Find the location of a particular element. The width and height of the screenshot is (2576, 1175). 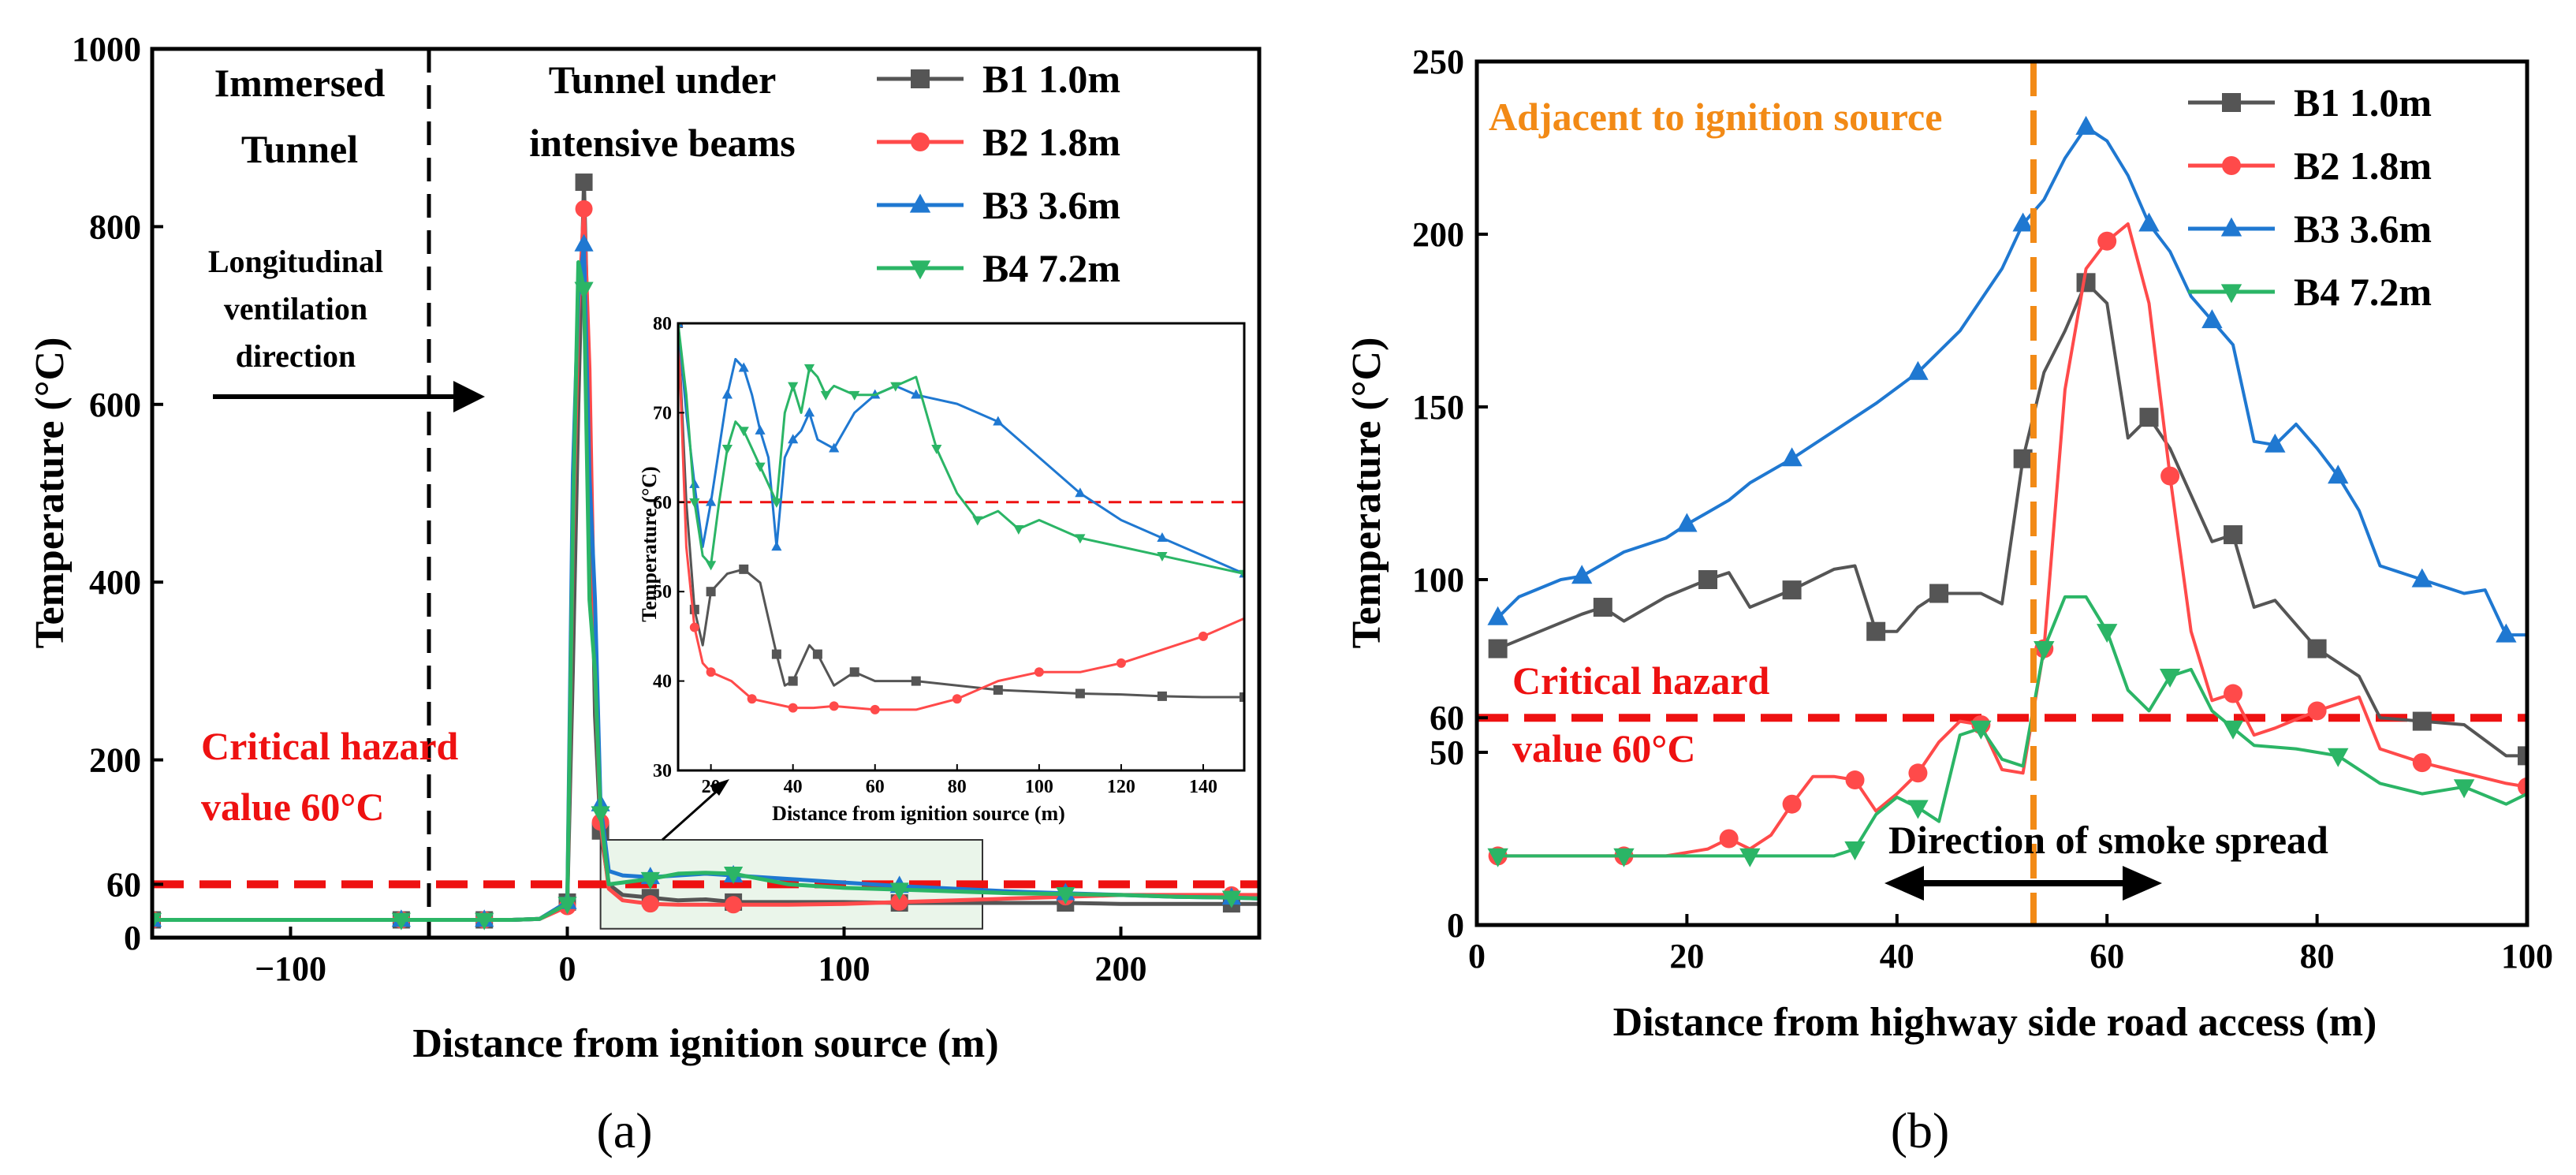

x-tick-label: 60 is located at coordinates (876, 787).